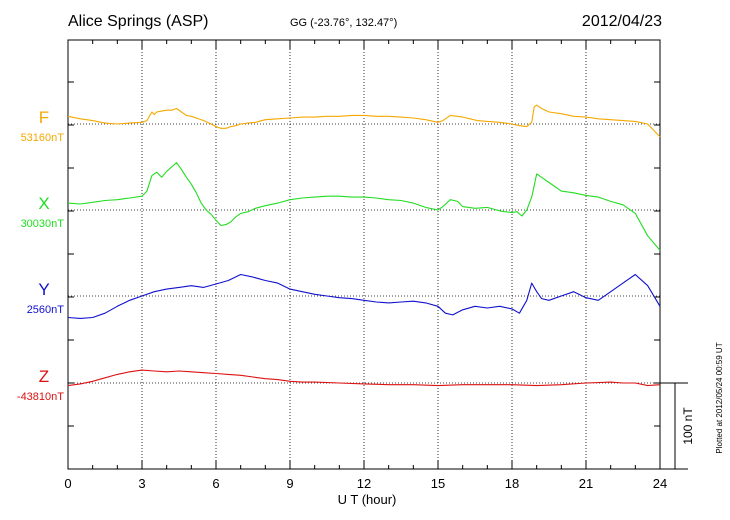  What do you see at coordinates (719, 397) in the screenshot?
I see `plotted-at-note: Plotted at 2012/05/24 00:59 UT` at bounding box center [719, 397].